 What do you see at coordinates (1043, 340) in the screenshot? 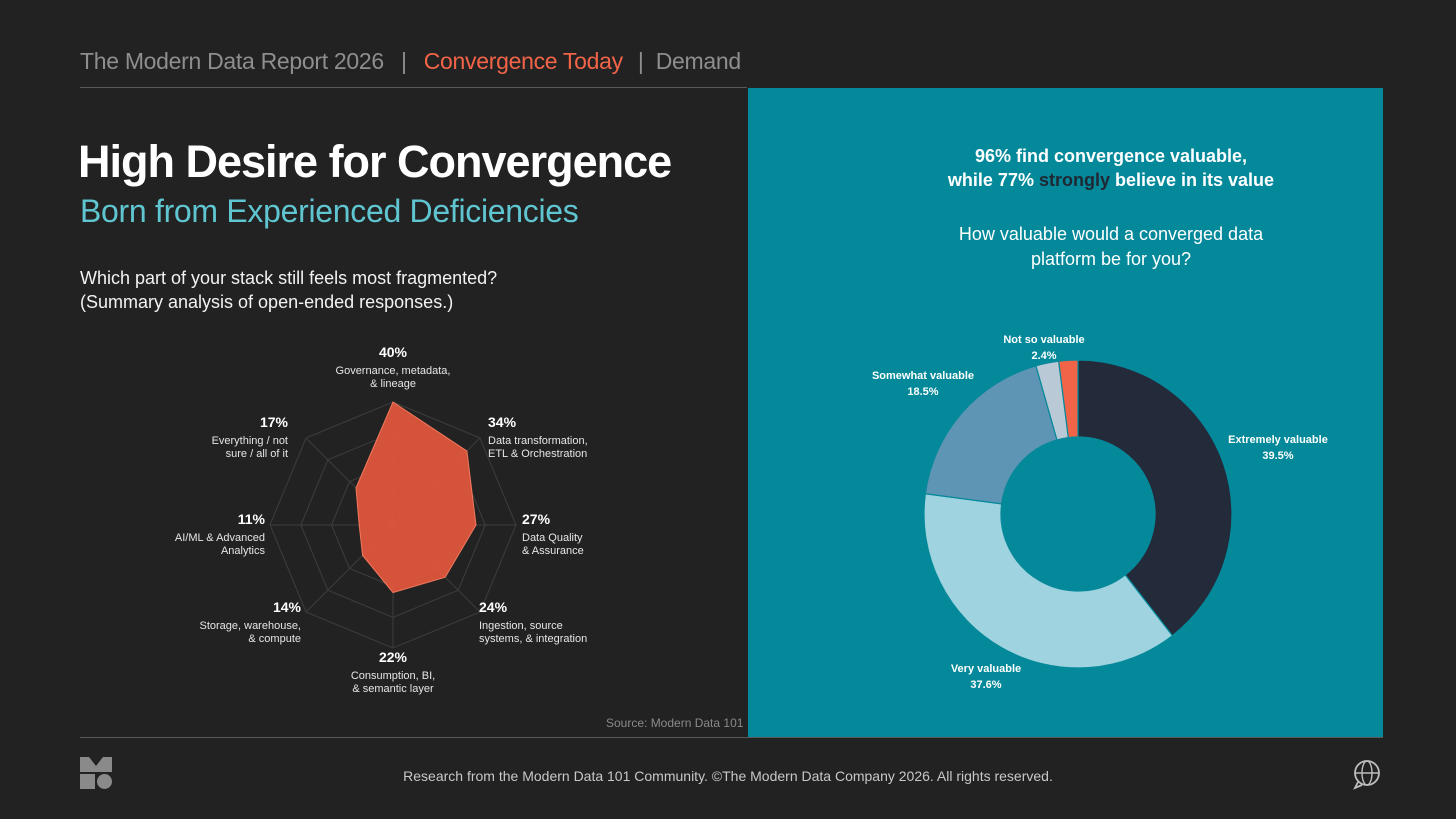
I see `donut-slice-label: Not so valuable` at bounding box center [1043, 340].